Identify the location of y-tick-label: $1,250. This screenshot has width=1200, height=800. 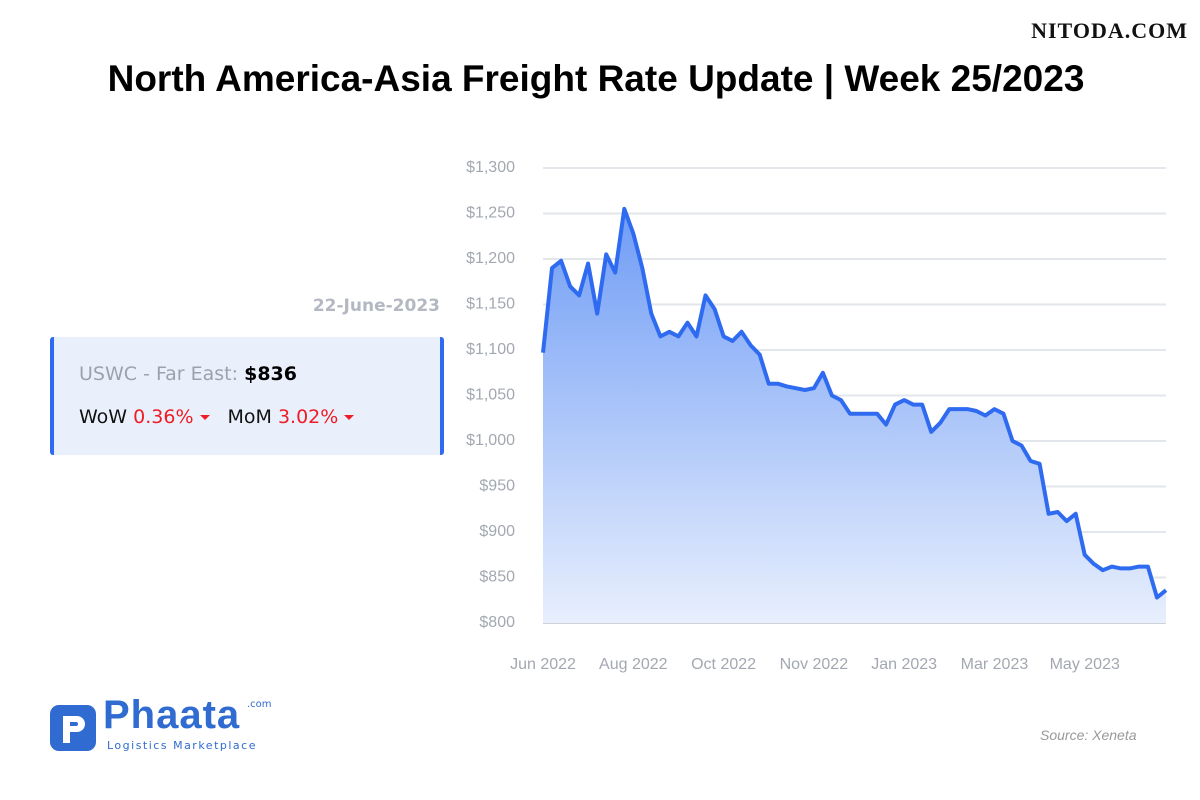
(490, 213).